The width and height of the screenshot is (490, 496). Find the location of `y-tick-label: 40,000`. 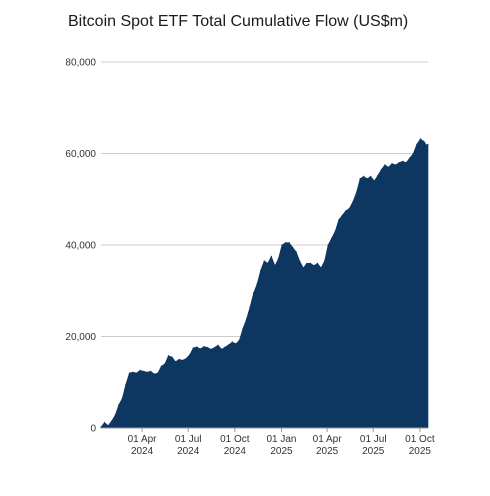

y-tick-label: 40,000 is located at coordinates (80, 246).